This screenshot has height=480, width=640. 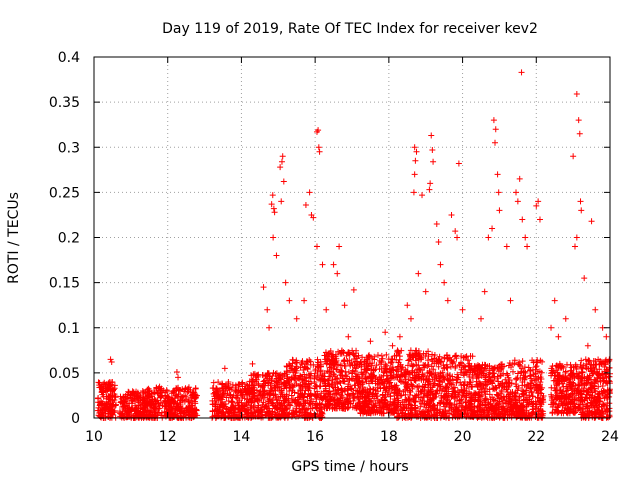 I want to click on x-tick-label: 16, so click(x=315, y=437).